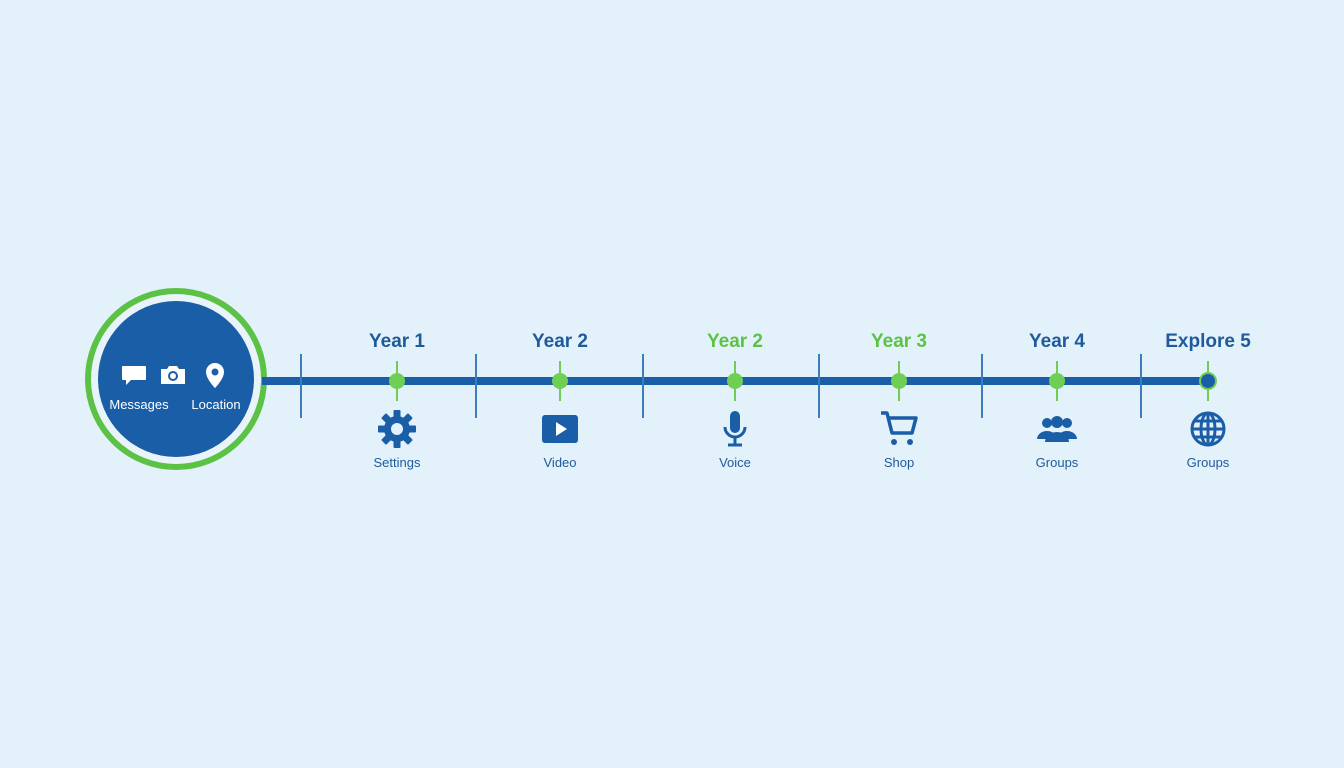 The width and height of the screenshot is (1344, 768). Describe the element at coordinates (397, 462) in the screenshot. I see `milestone-name: Settings` at that location.